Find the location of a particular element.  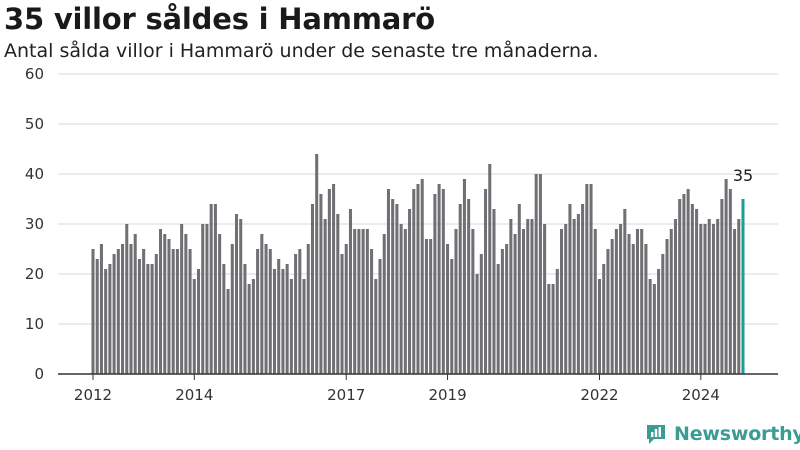

y-tick-label: 50 is located at coordinates (34, 124).